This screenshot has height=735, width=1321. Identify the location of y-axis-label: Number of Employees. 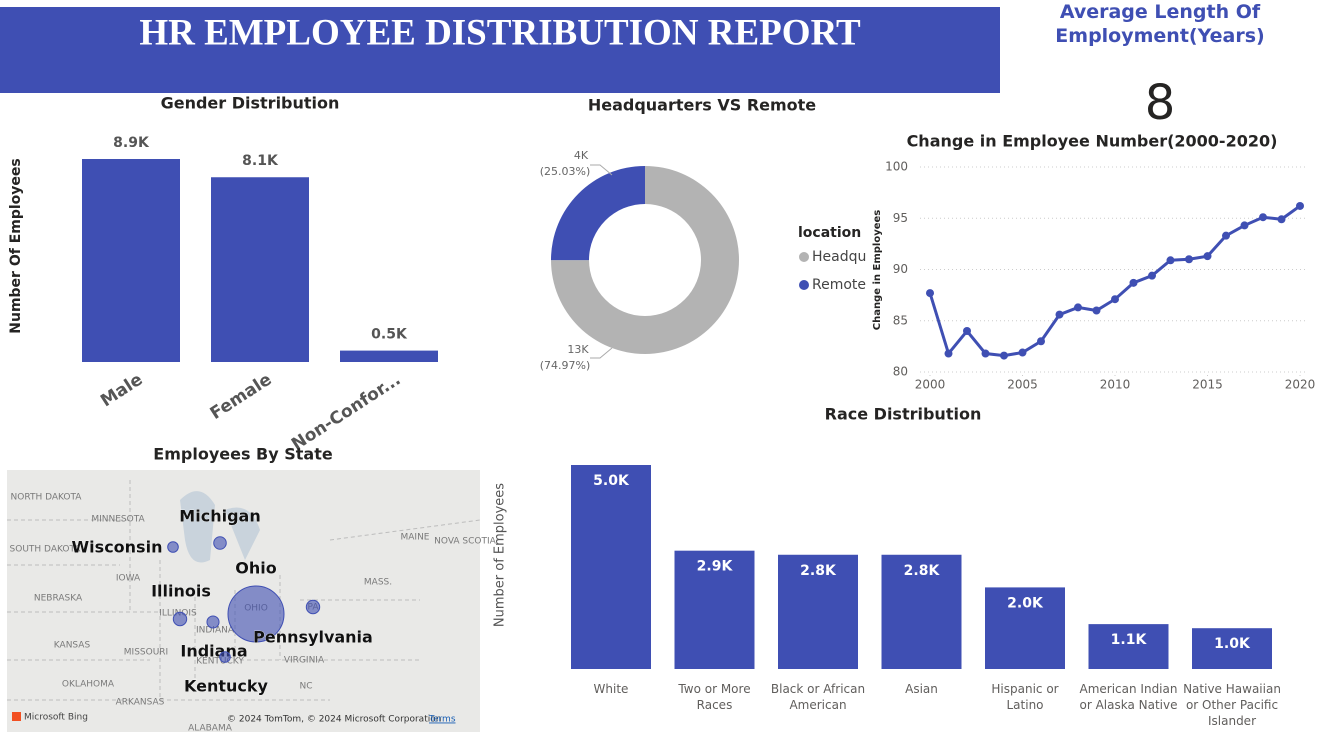
(500, 555).